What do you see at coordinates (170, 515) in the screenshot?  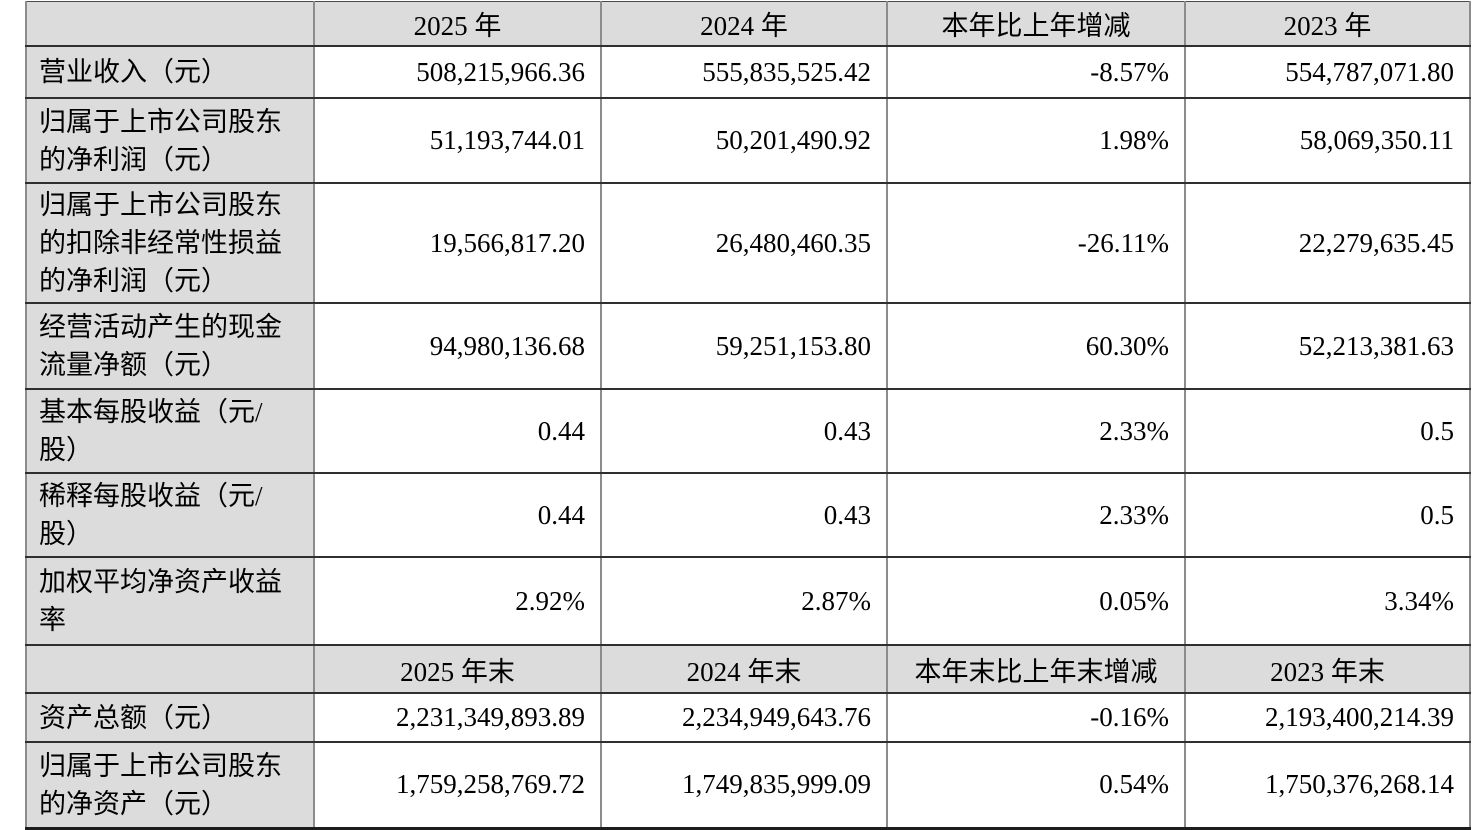 I see `row-label: 稀释每股收益（元/ 股）` at bounding box center [170, 515].